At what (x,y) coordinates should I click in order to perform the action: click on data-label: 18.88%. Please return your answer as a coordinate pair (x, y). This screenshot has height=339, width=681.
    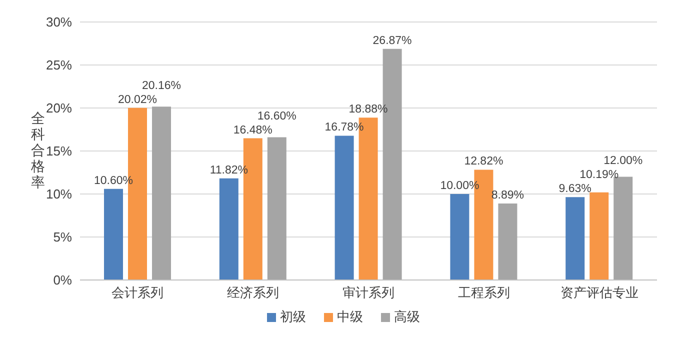
    Looking at the image, I should click on (368, 110).